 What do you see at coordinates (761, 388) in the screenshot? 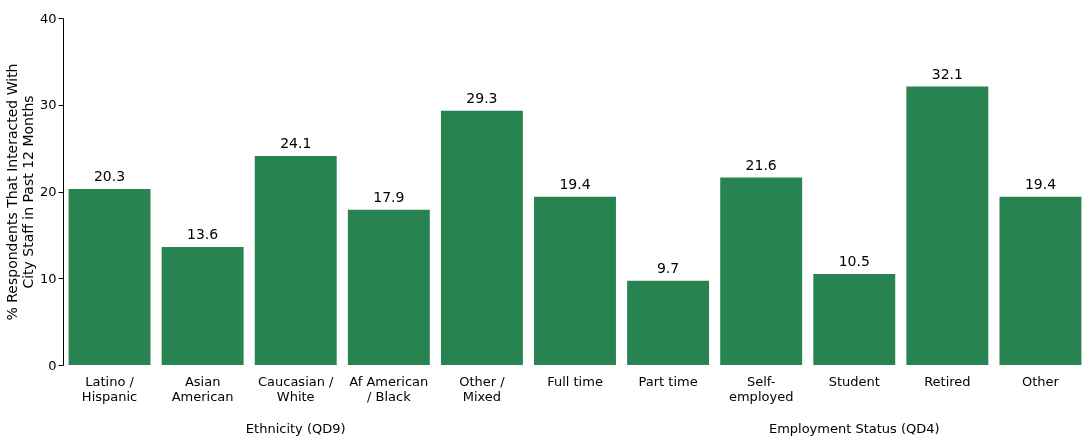
I see `x-tick-label: Self-employed` at bounding box center [761, 388].